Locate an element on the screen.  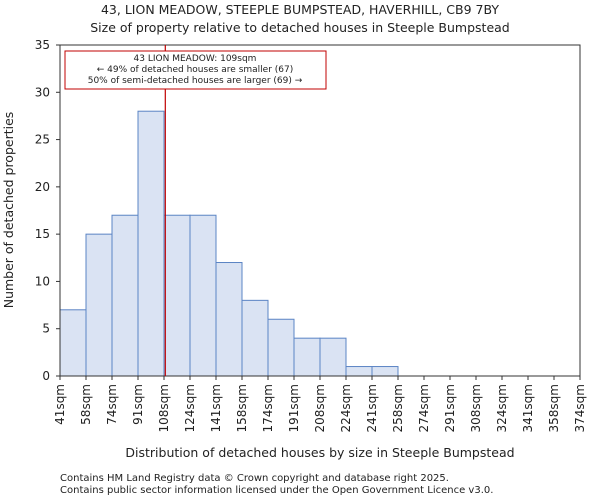
x-tick-label: 74sqm is located at coordinates (112, 404).